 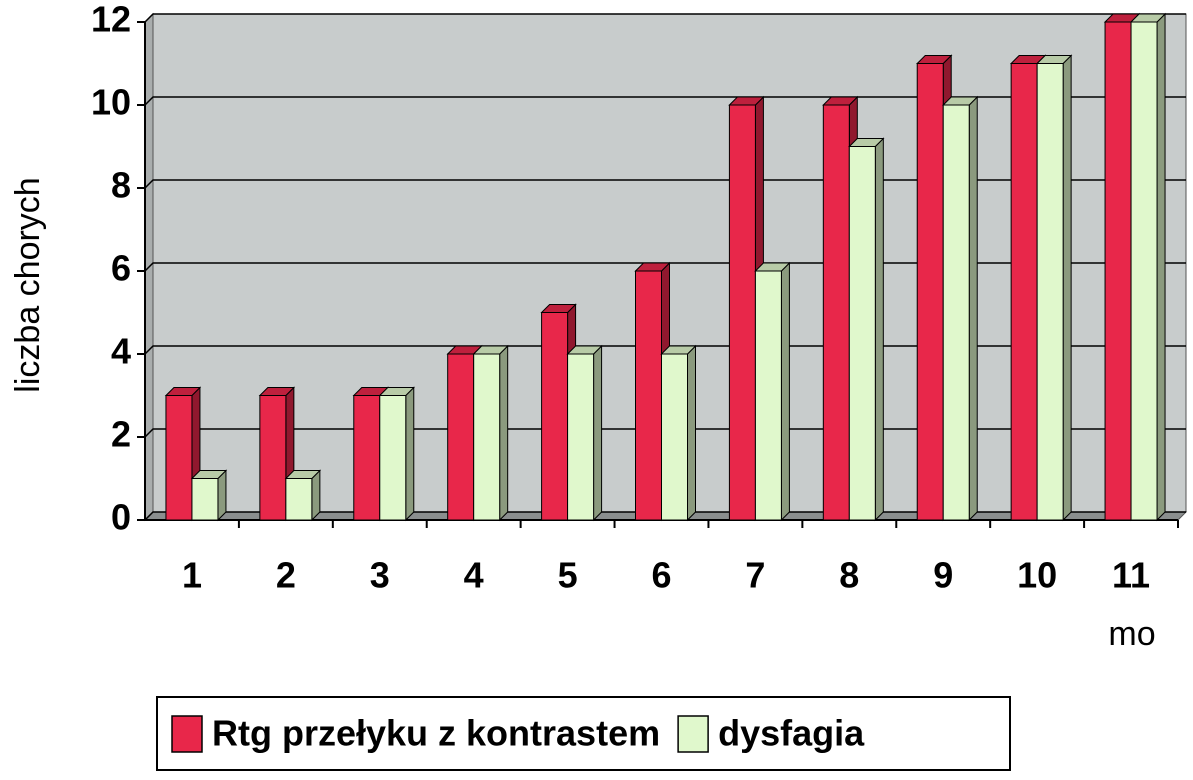 I want to click on x-tick-label: 1, so click(x=192, y=575).